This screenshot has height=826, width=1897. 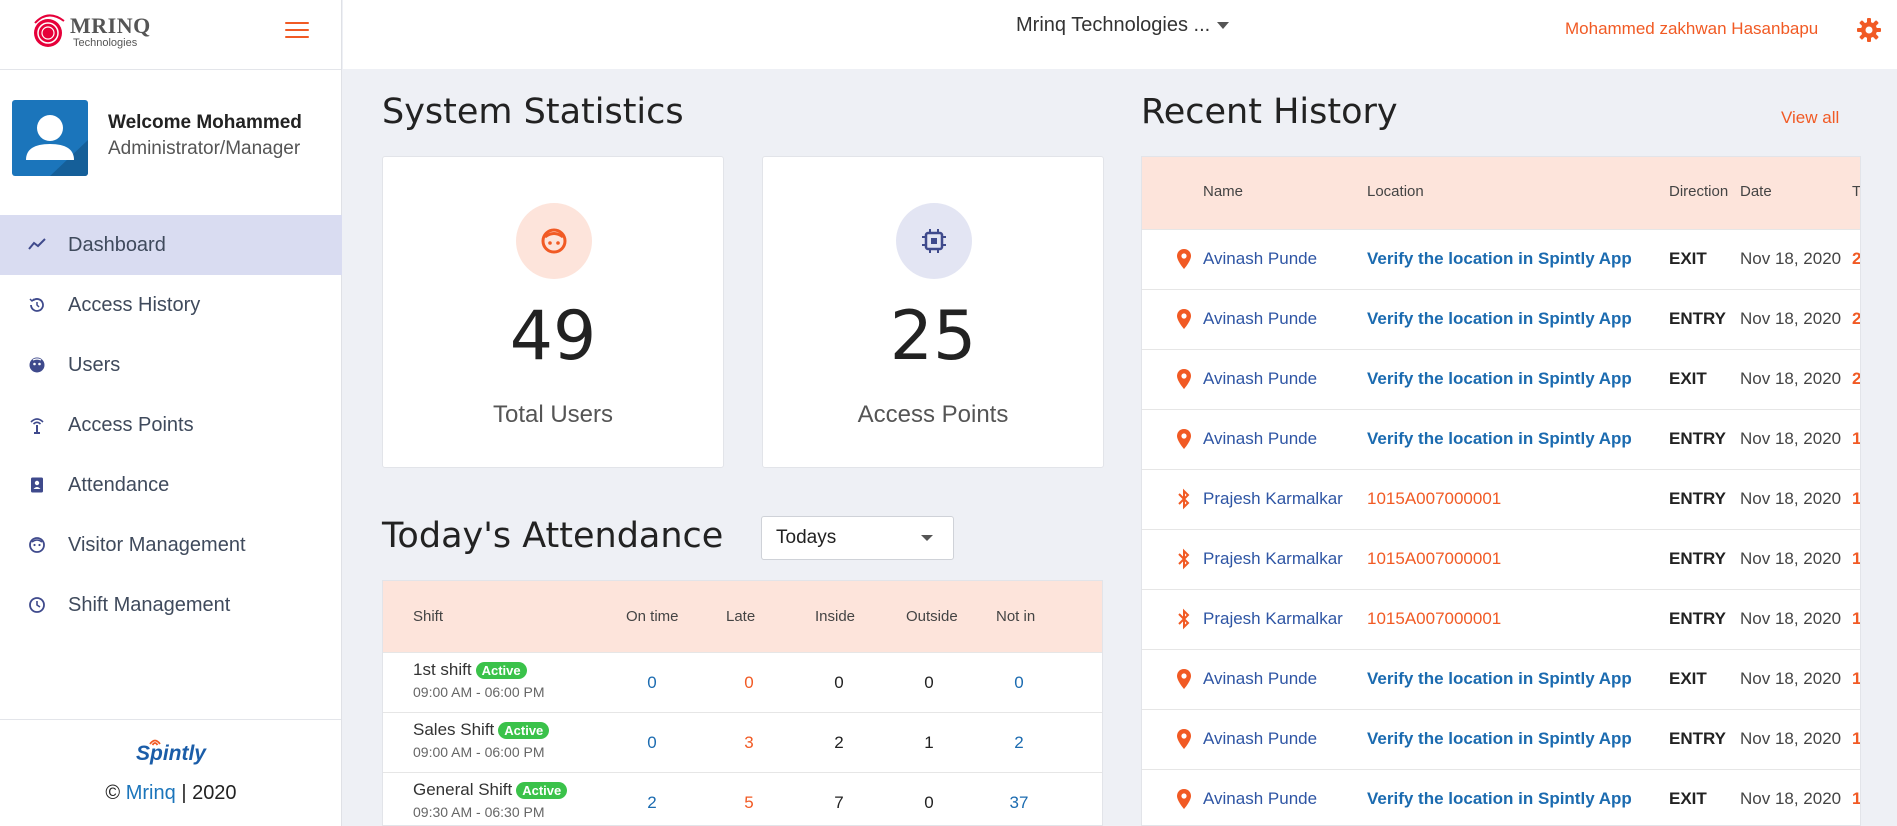 What do you see at coordinates (927, 538) in the screenshot?
I see `chevron-down-icon` at bounding box center [927, 538].